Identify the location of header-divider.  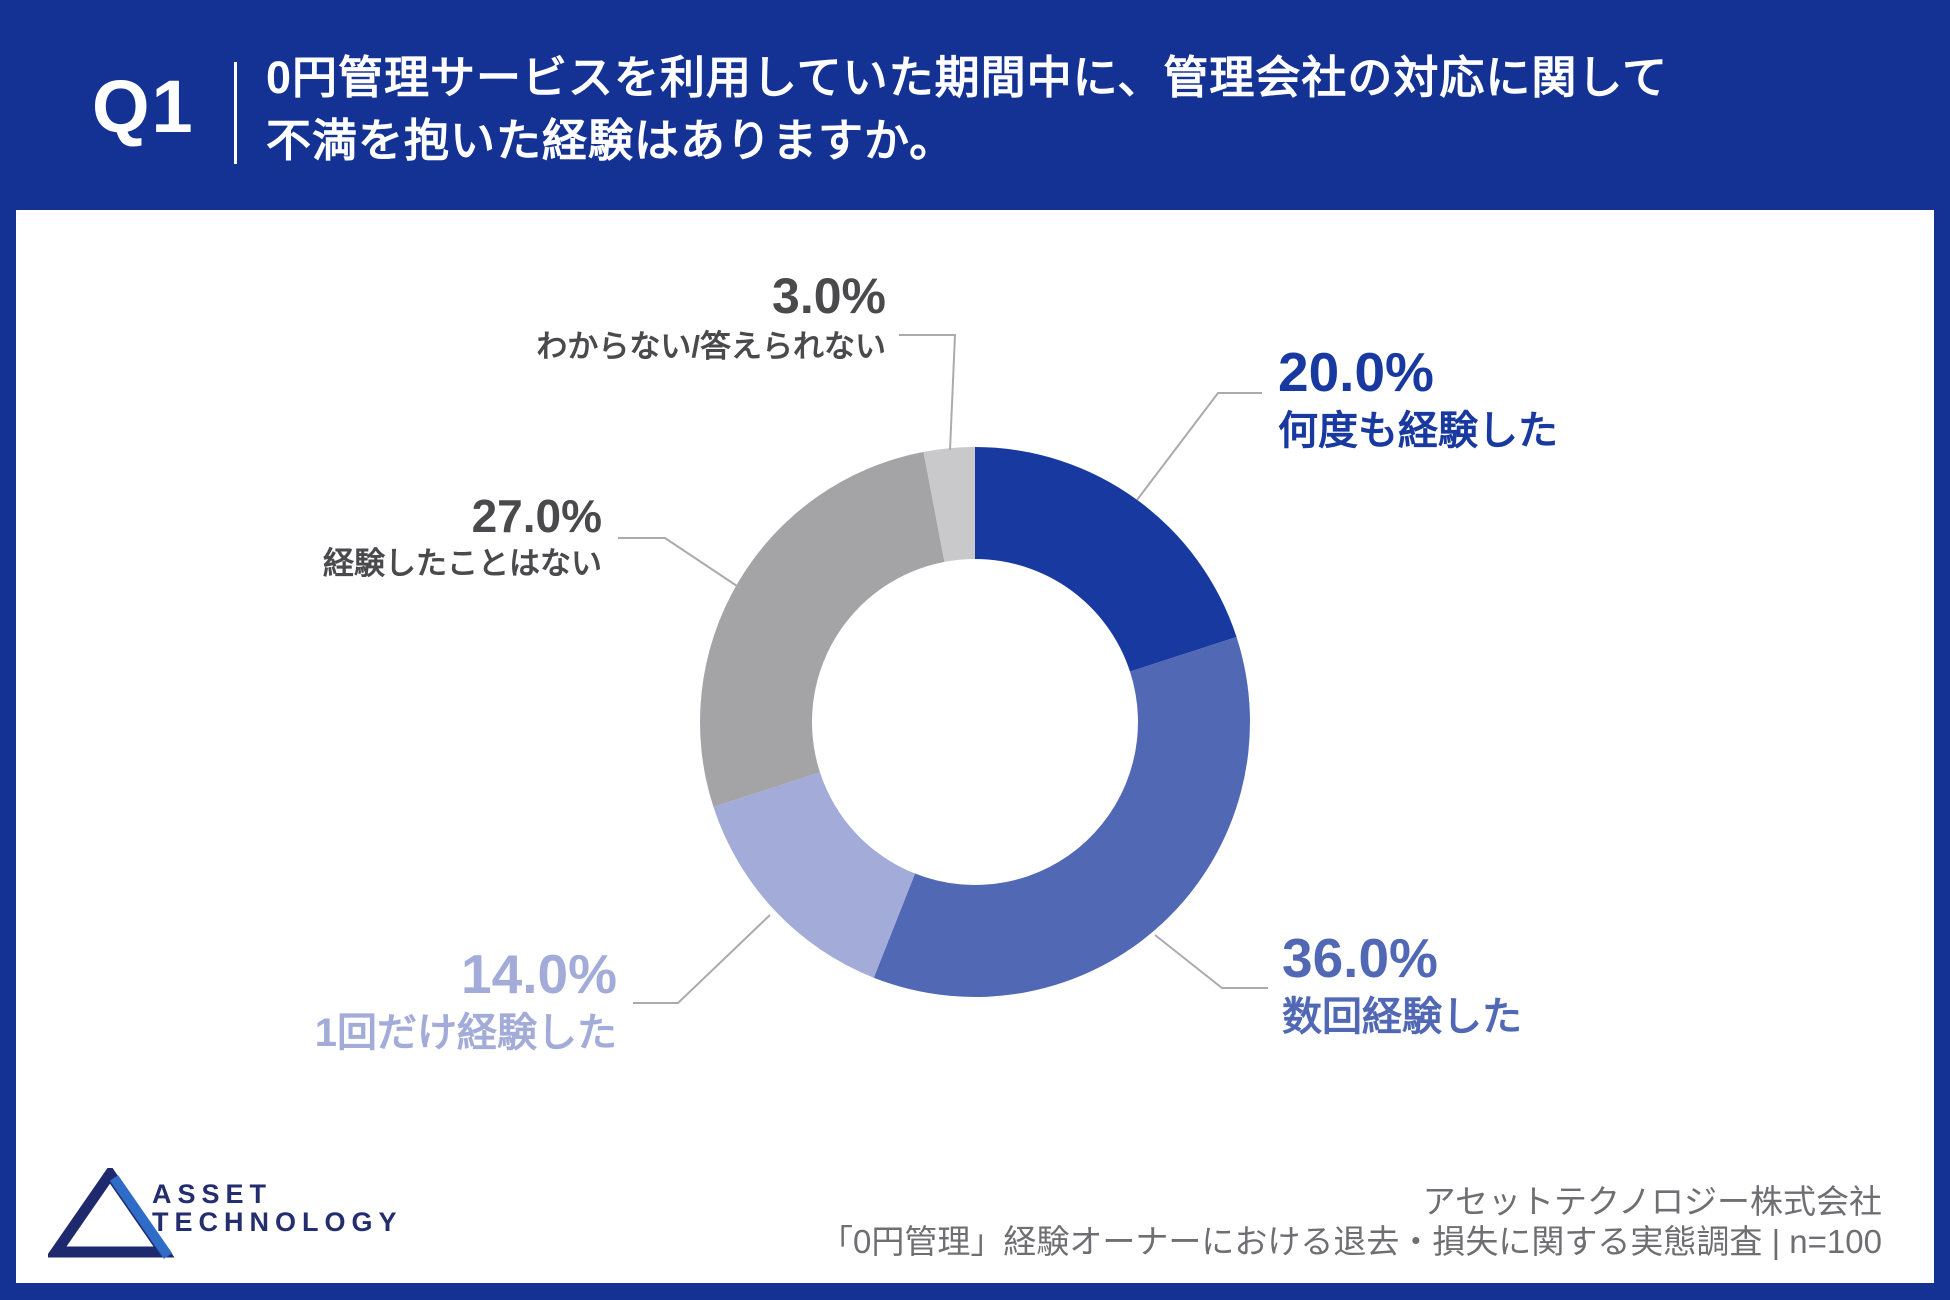
(235, 113).